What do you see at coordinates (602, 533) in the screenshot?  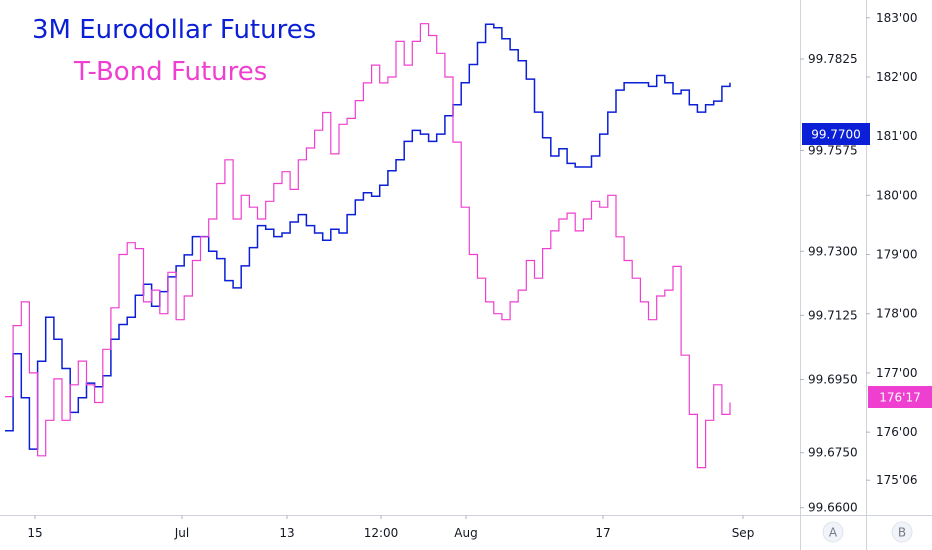 I see `time-tick-label: 17` at bounding box center [602, 533].